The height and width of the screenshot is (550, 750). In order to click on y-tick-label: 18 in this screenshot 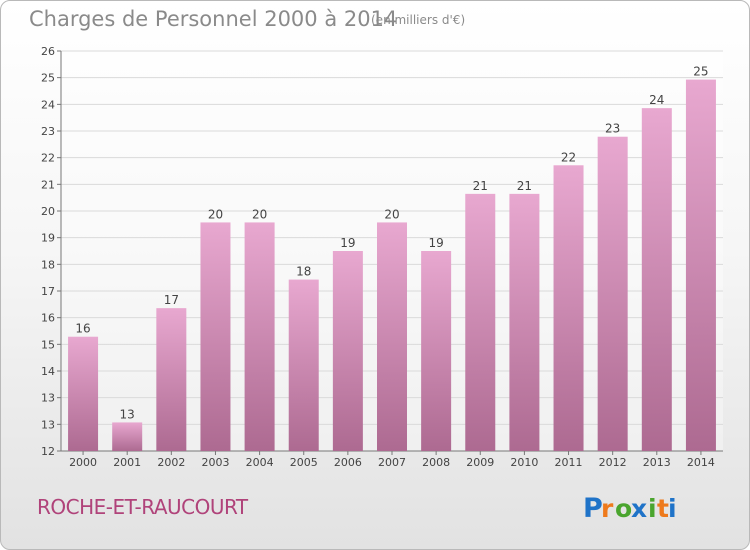, I will do `click(48, 264)`.